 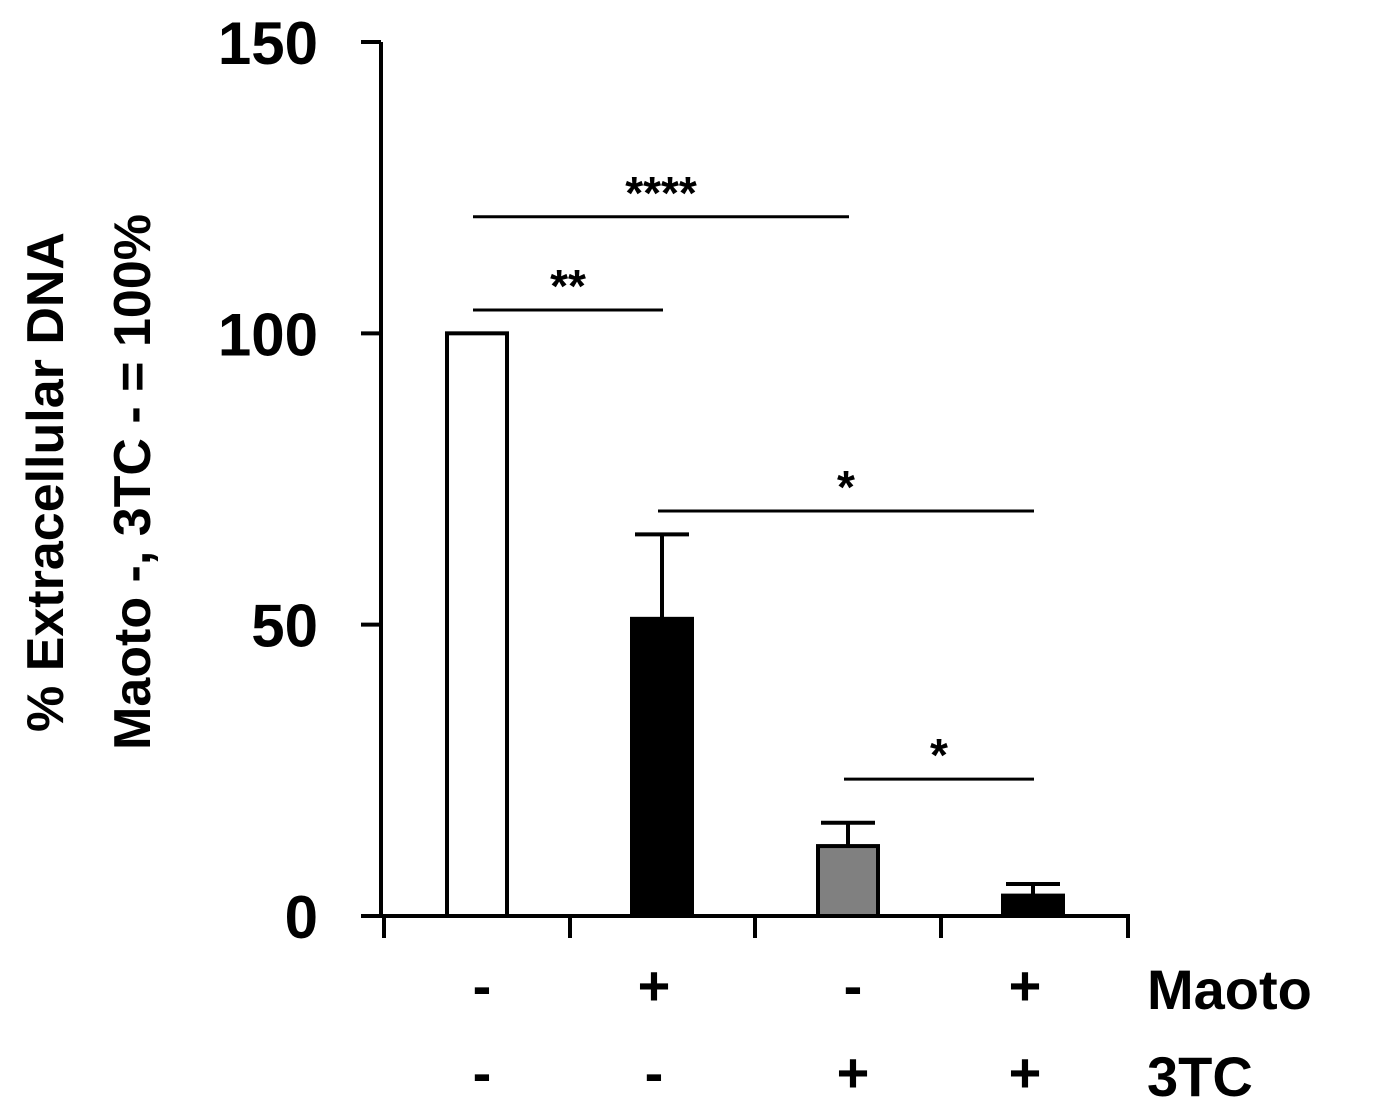 What do you see at coordinates (46, 482) in the screenshot?
I see `y-axis-label-line-1: % Extracellular DNA` at bounding box center [46, 482].